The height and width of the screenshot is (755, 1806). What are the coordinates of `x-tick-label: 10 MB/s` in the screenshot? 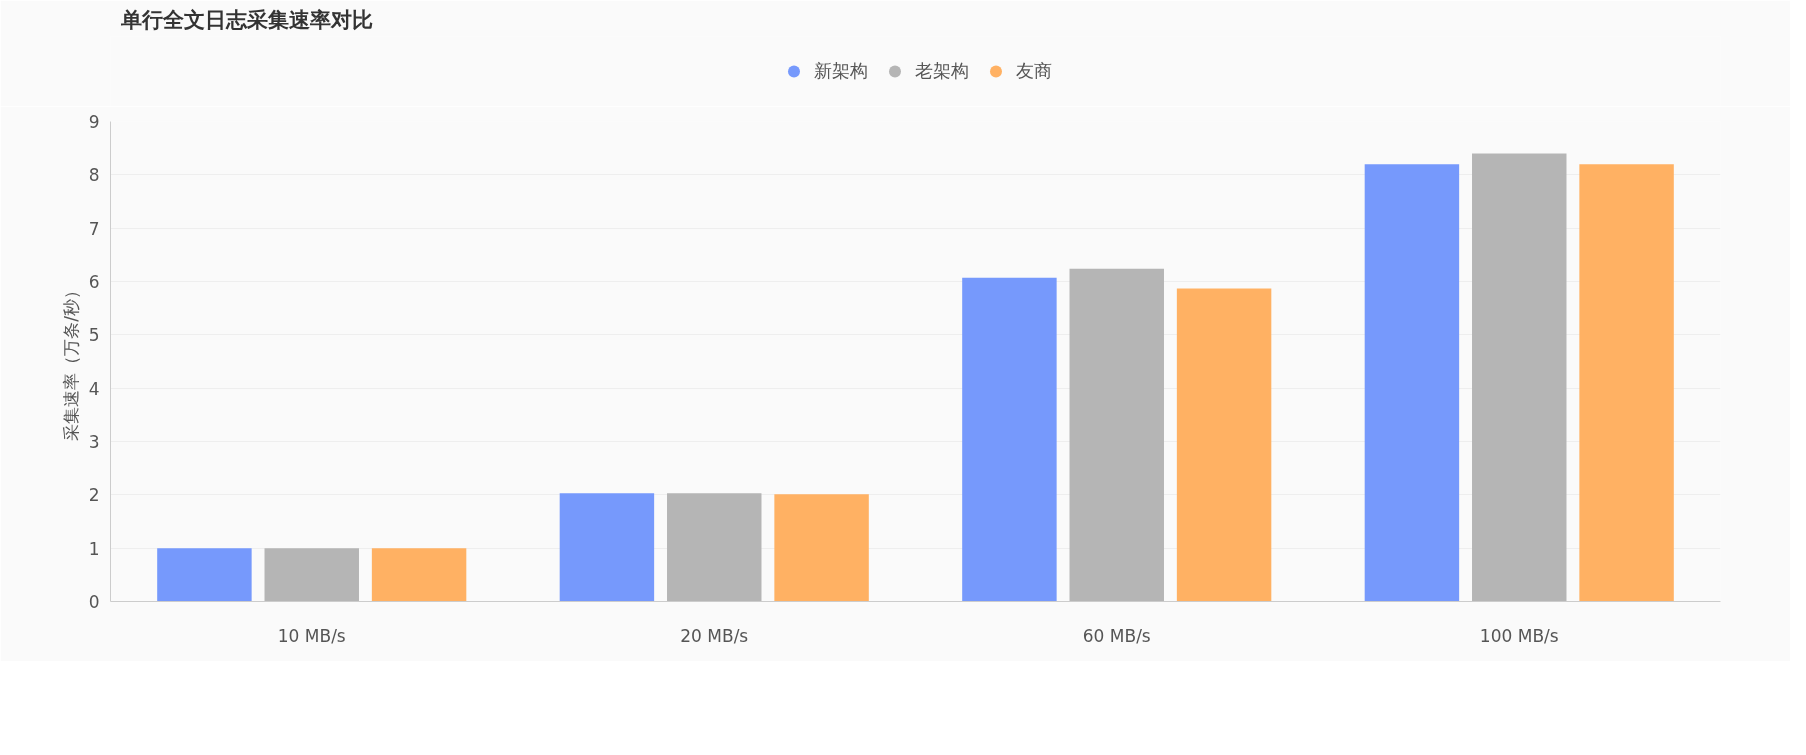 It's located at (311, 635).